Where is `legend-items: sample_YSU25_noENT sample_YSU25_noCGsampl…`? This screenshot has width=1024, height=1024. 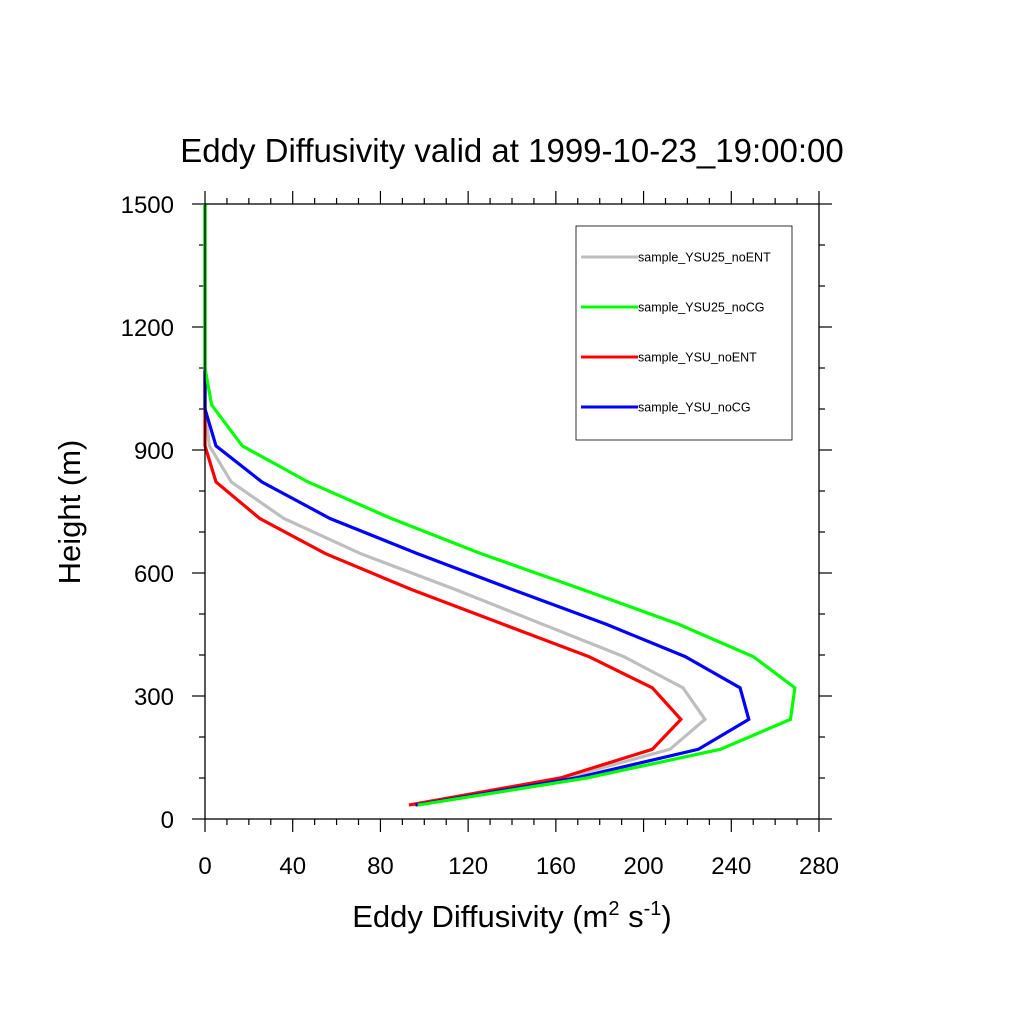 legend-items: sample_YSU25_noENT sample_YSU25_noCGsampl… is located at coordinates (676, 333).